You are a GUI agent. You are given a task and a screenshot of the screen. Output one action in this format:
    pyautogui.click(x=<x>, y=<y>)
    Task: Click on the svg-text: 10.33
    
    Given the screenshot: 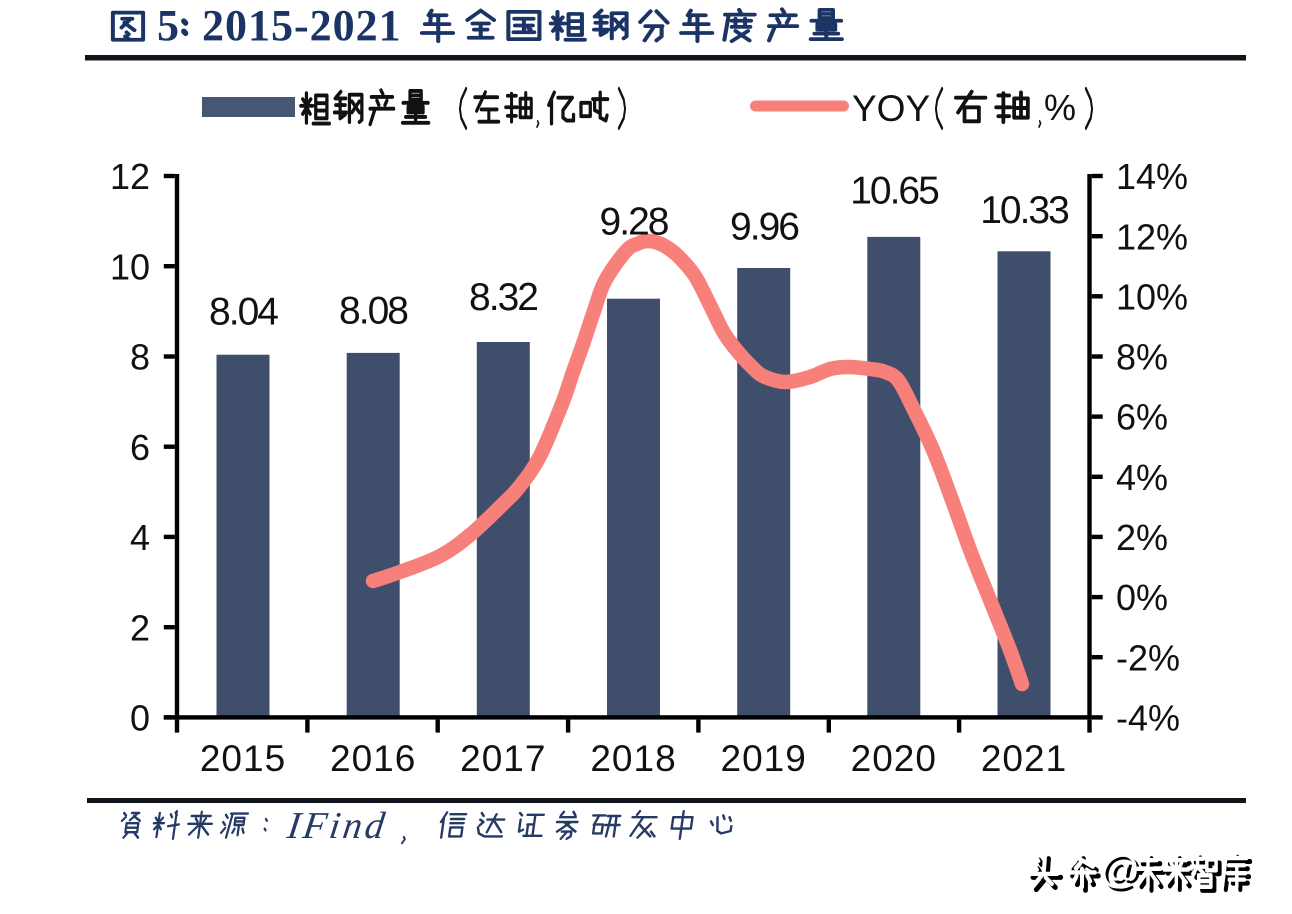 What is the action you would take?
    pyautogui.click(x=1024, y=210)
    